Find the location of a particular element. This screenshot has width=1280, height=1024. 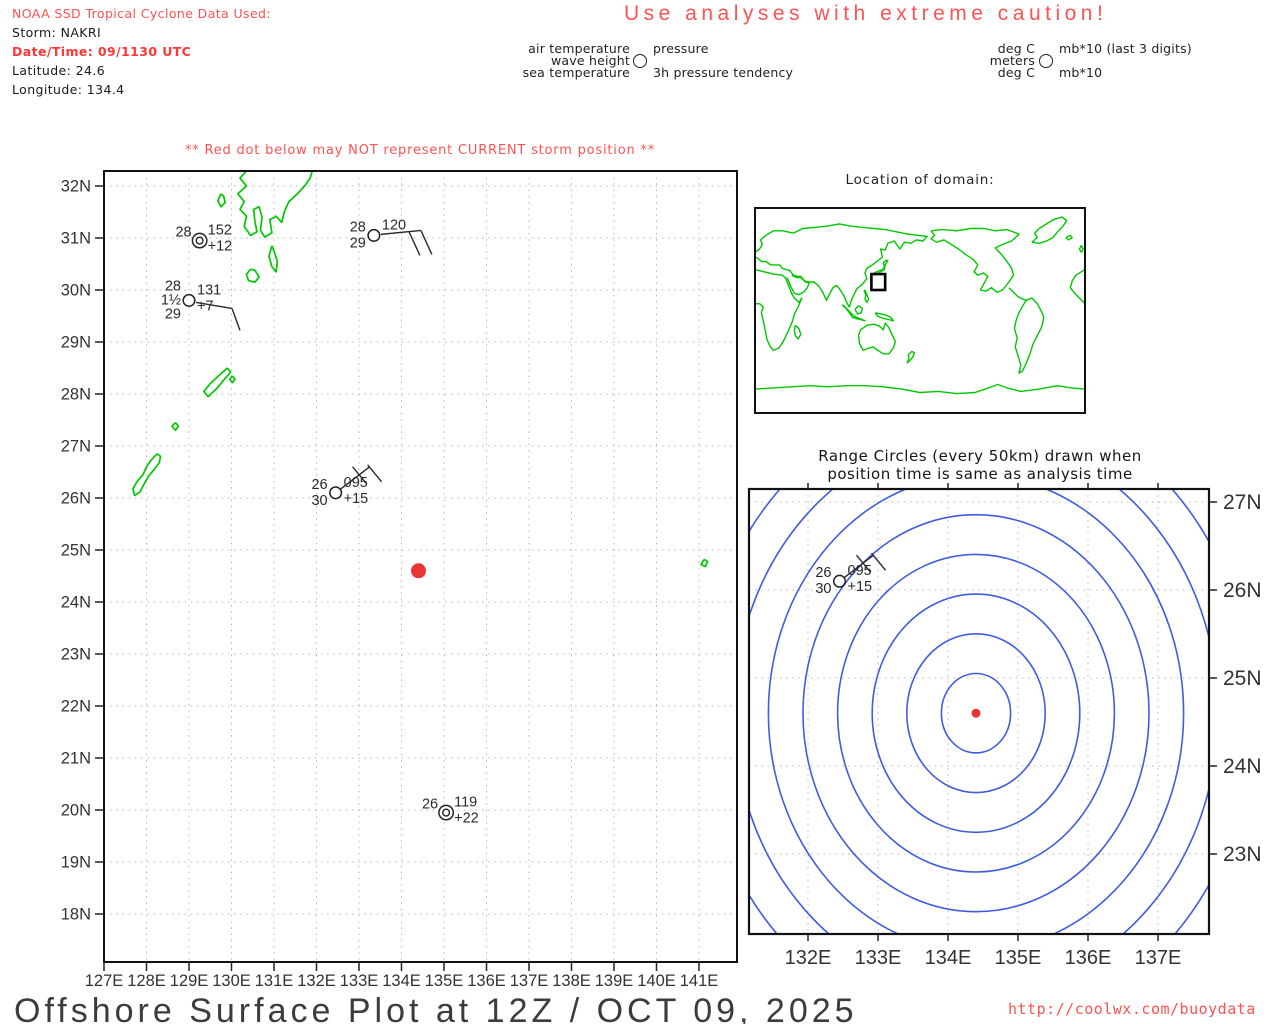

legend-unit-degc-1: deg C is located at coordinates (1016, 48).